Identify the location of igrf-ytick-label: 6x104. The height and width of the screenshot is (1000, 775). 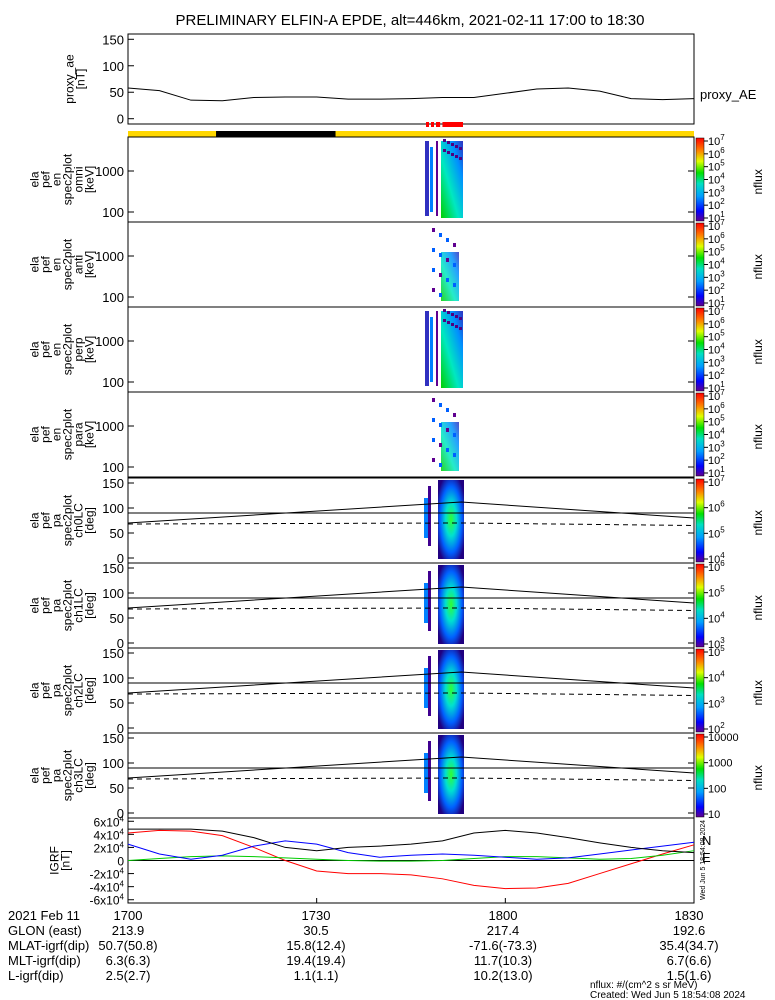
(109, 821).